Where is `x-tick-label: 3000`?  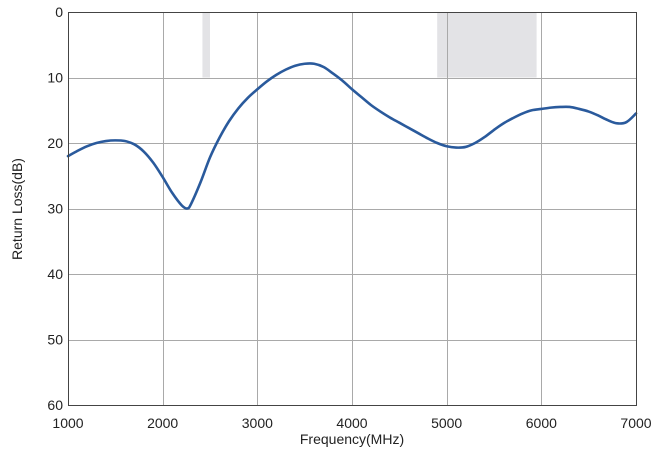
x-tick-label: 3000 is located at coordinates (257, 423).